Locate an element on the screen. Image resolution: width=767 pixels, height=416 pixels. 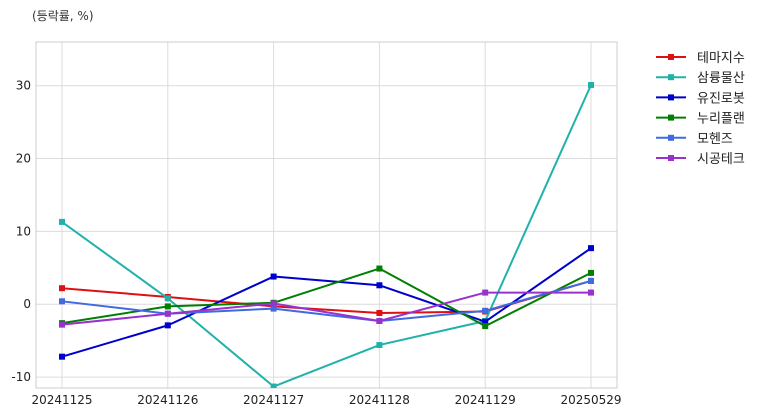
y-tick-label: -10 is located at coordinates (21, 377).